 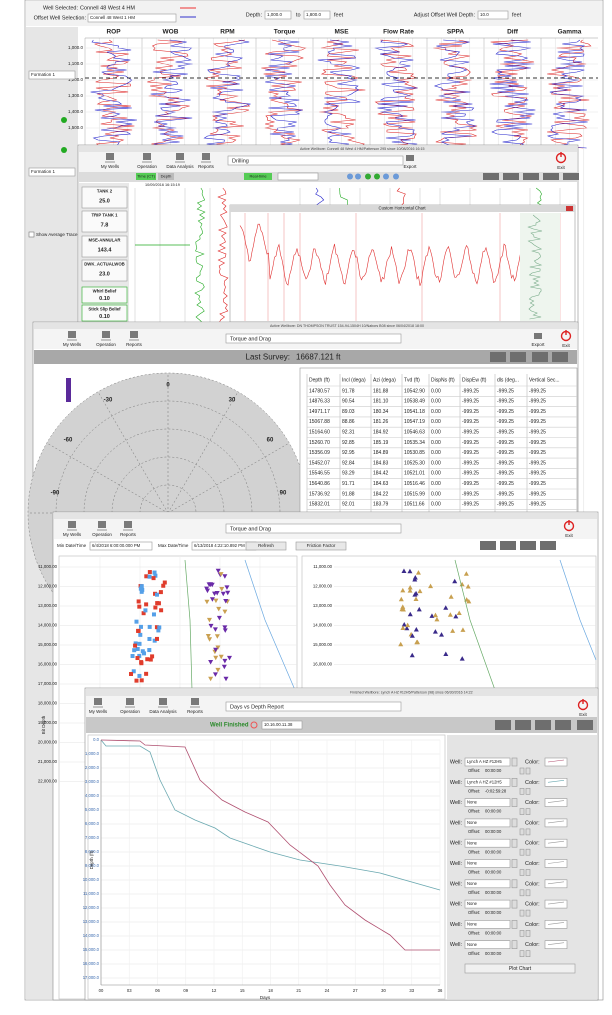 I want to click on refresh-button: Refresh, so click(x=266, y=545).